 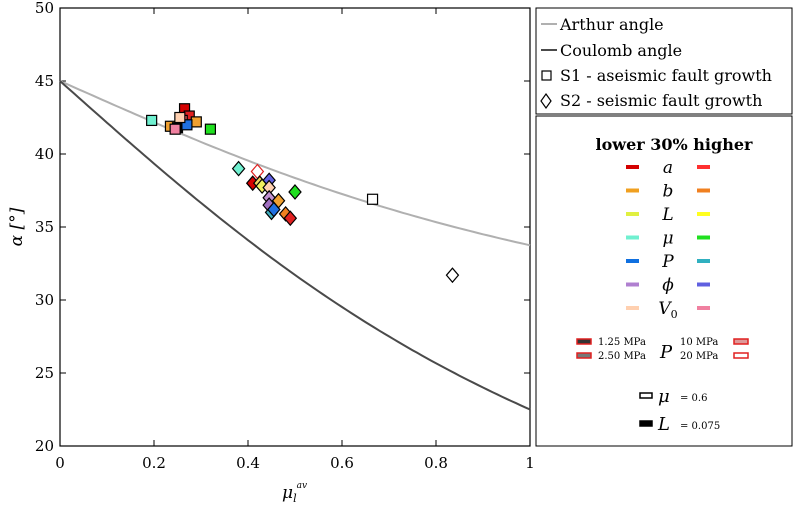 I want to click on pressure-label-4: 20 MPa, so click(x=699, y=356).